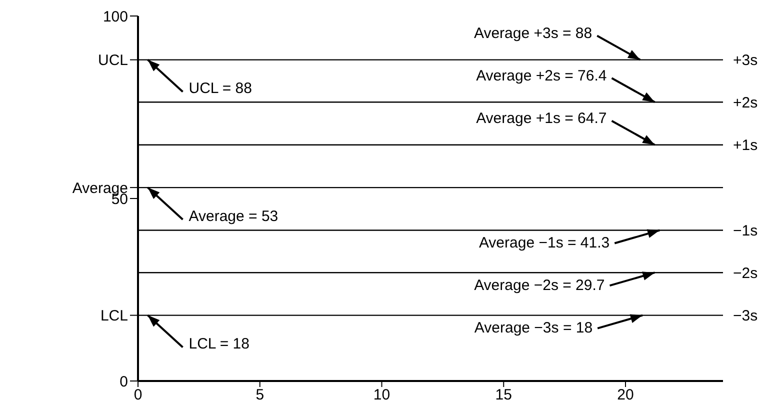 The width and height of the screenshot is (771, 415). What do you see at coordinates (745, 231) in the screenshot?
I see `ref-line-label: −1s` at bounding box center [745, 231].